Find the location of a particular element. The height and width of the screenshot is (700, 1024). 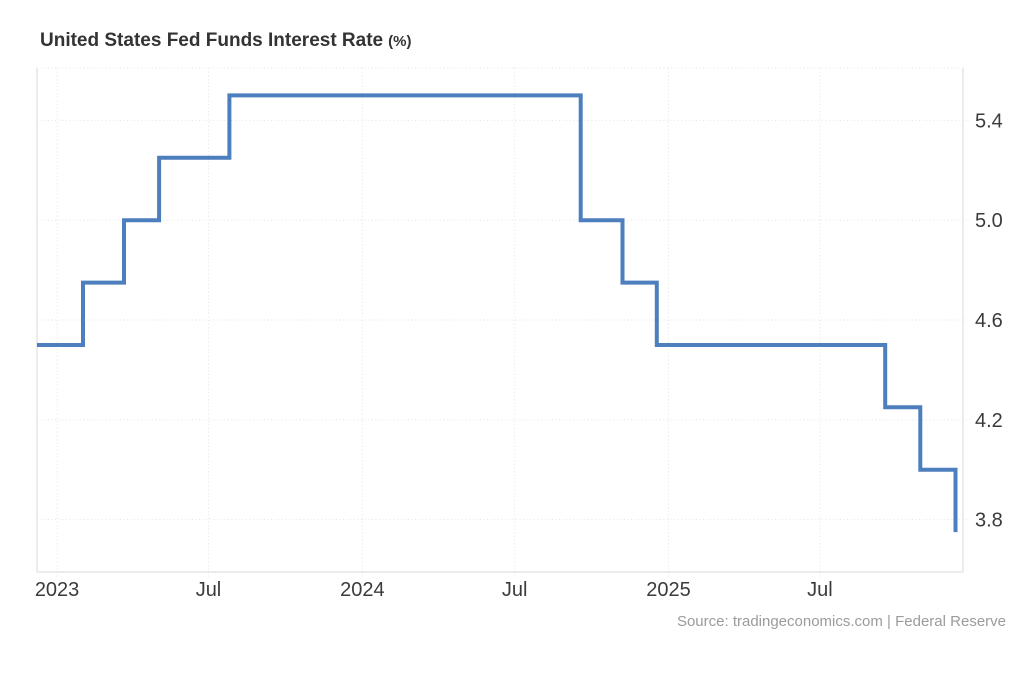

y-tick-label: 5.0 is located at coordinates (989, 221).